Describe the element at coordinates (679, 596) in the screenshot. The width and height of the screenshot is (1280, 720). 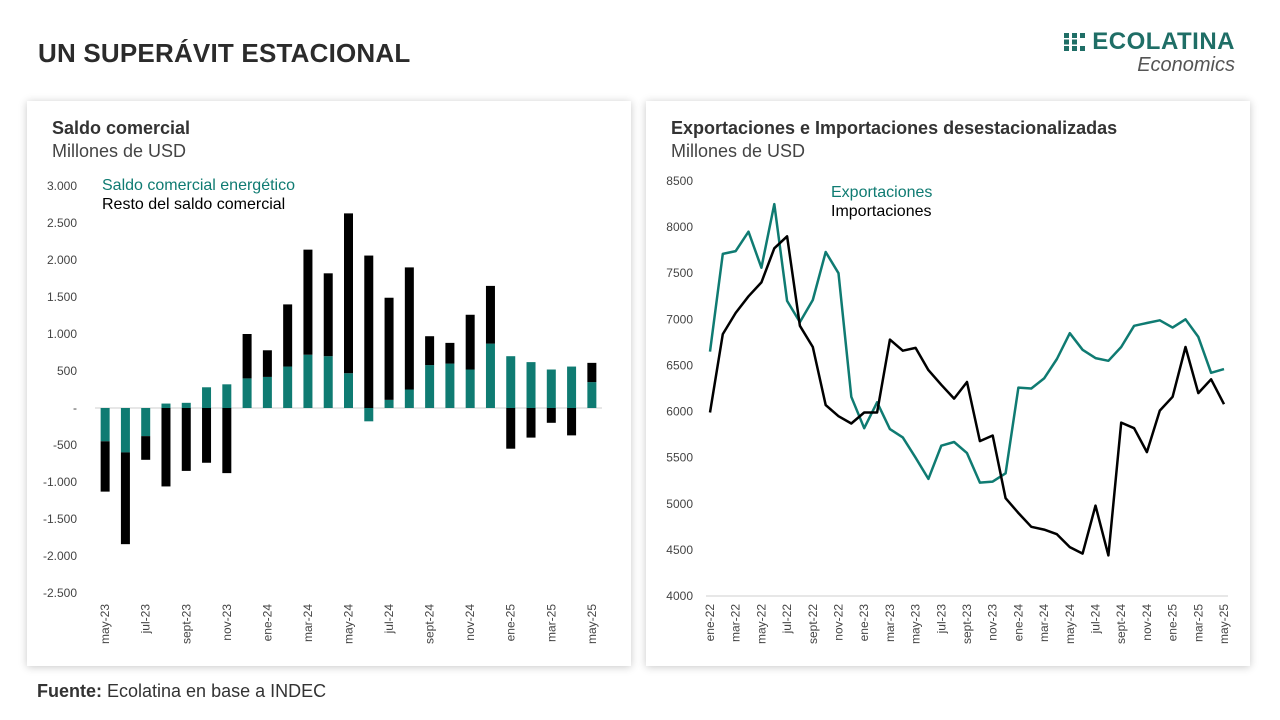
I see `y-tick-label: 4000` at that location.